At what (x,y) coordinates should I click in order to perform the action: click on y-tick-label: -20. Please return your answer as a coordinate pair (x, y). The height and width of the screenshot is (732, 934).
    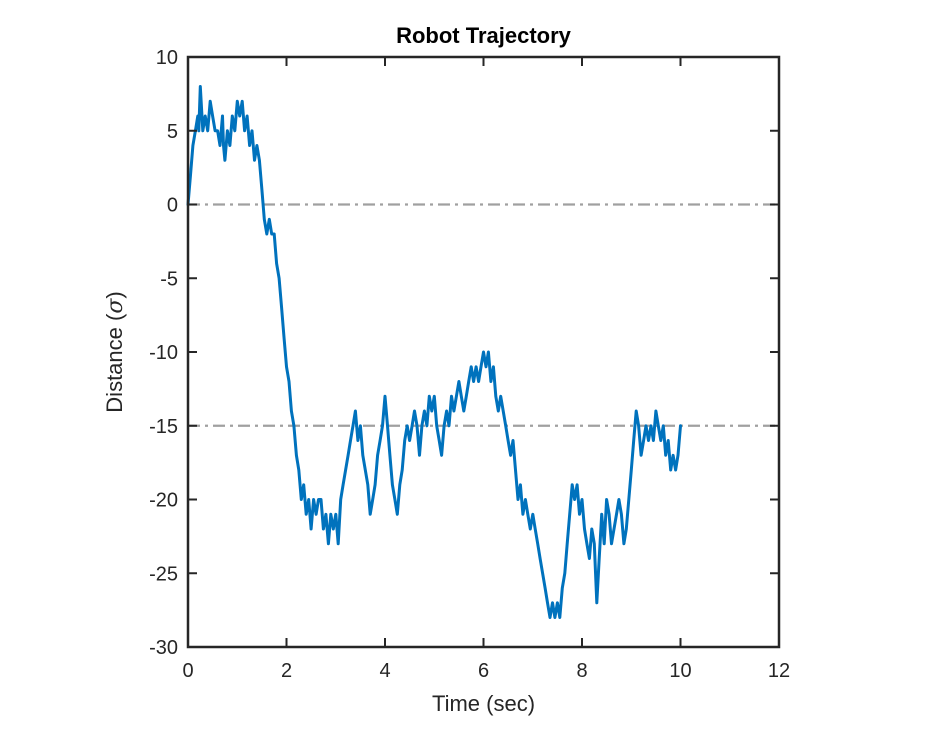
    Looking at the image, I should click on (163, 501).